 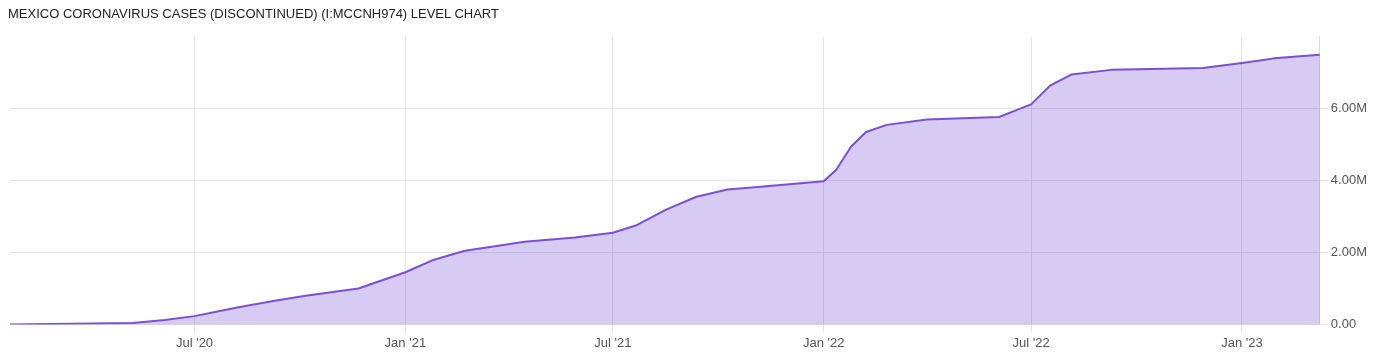 What do you see at coordinates (1343, 323) in the screenshot?
I see `y-tick-label: 0.00` at bounding box center [1343, 323].